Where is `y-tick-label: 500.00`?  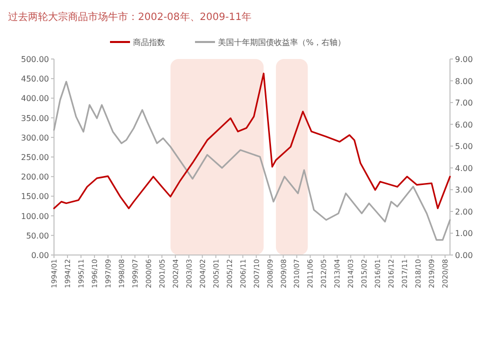 y-tick-label: 500.00 is located at coordinates (35, 59).